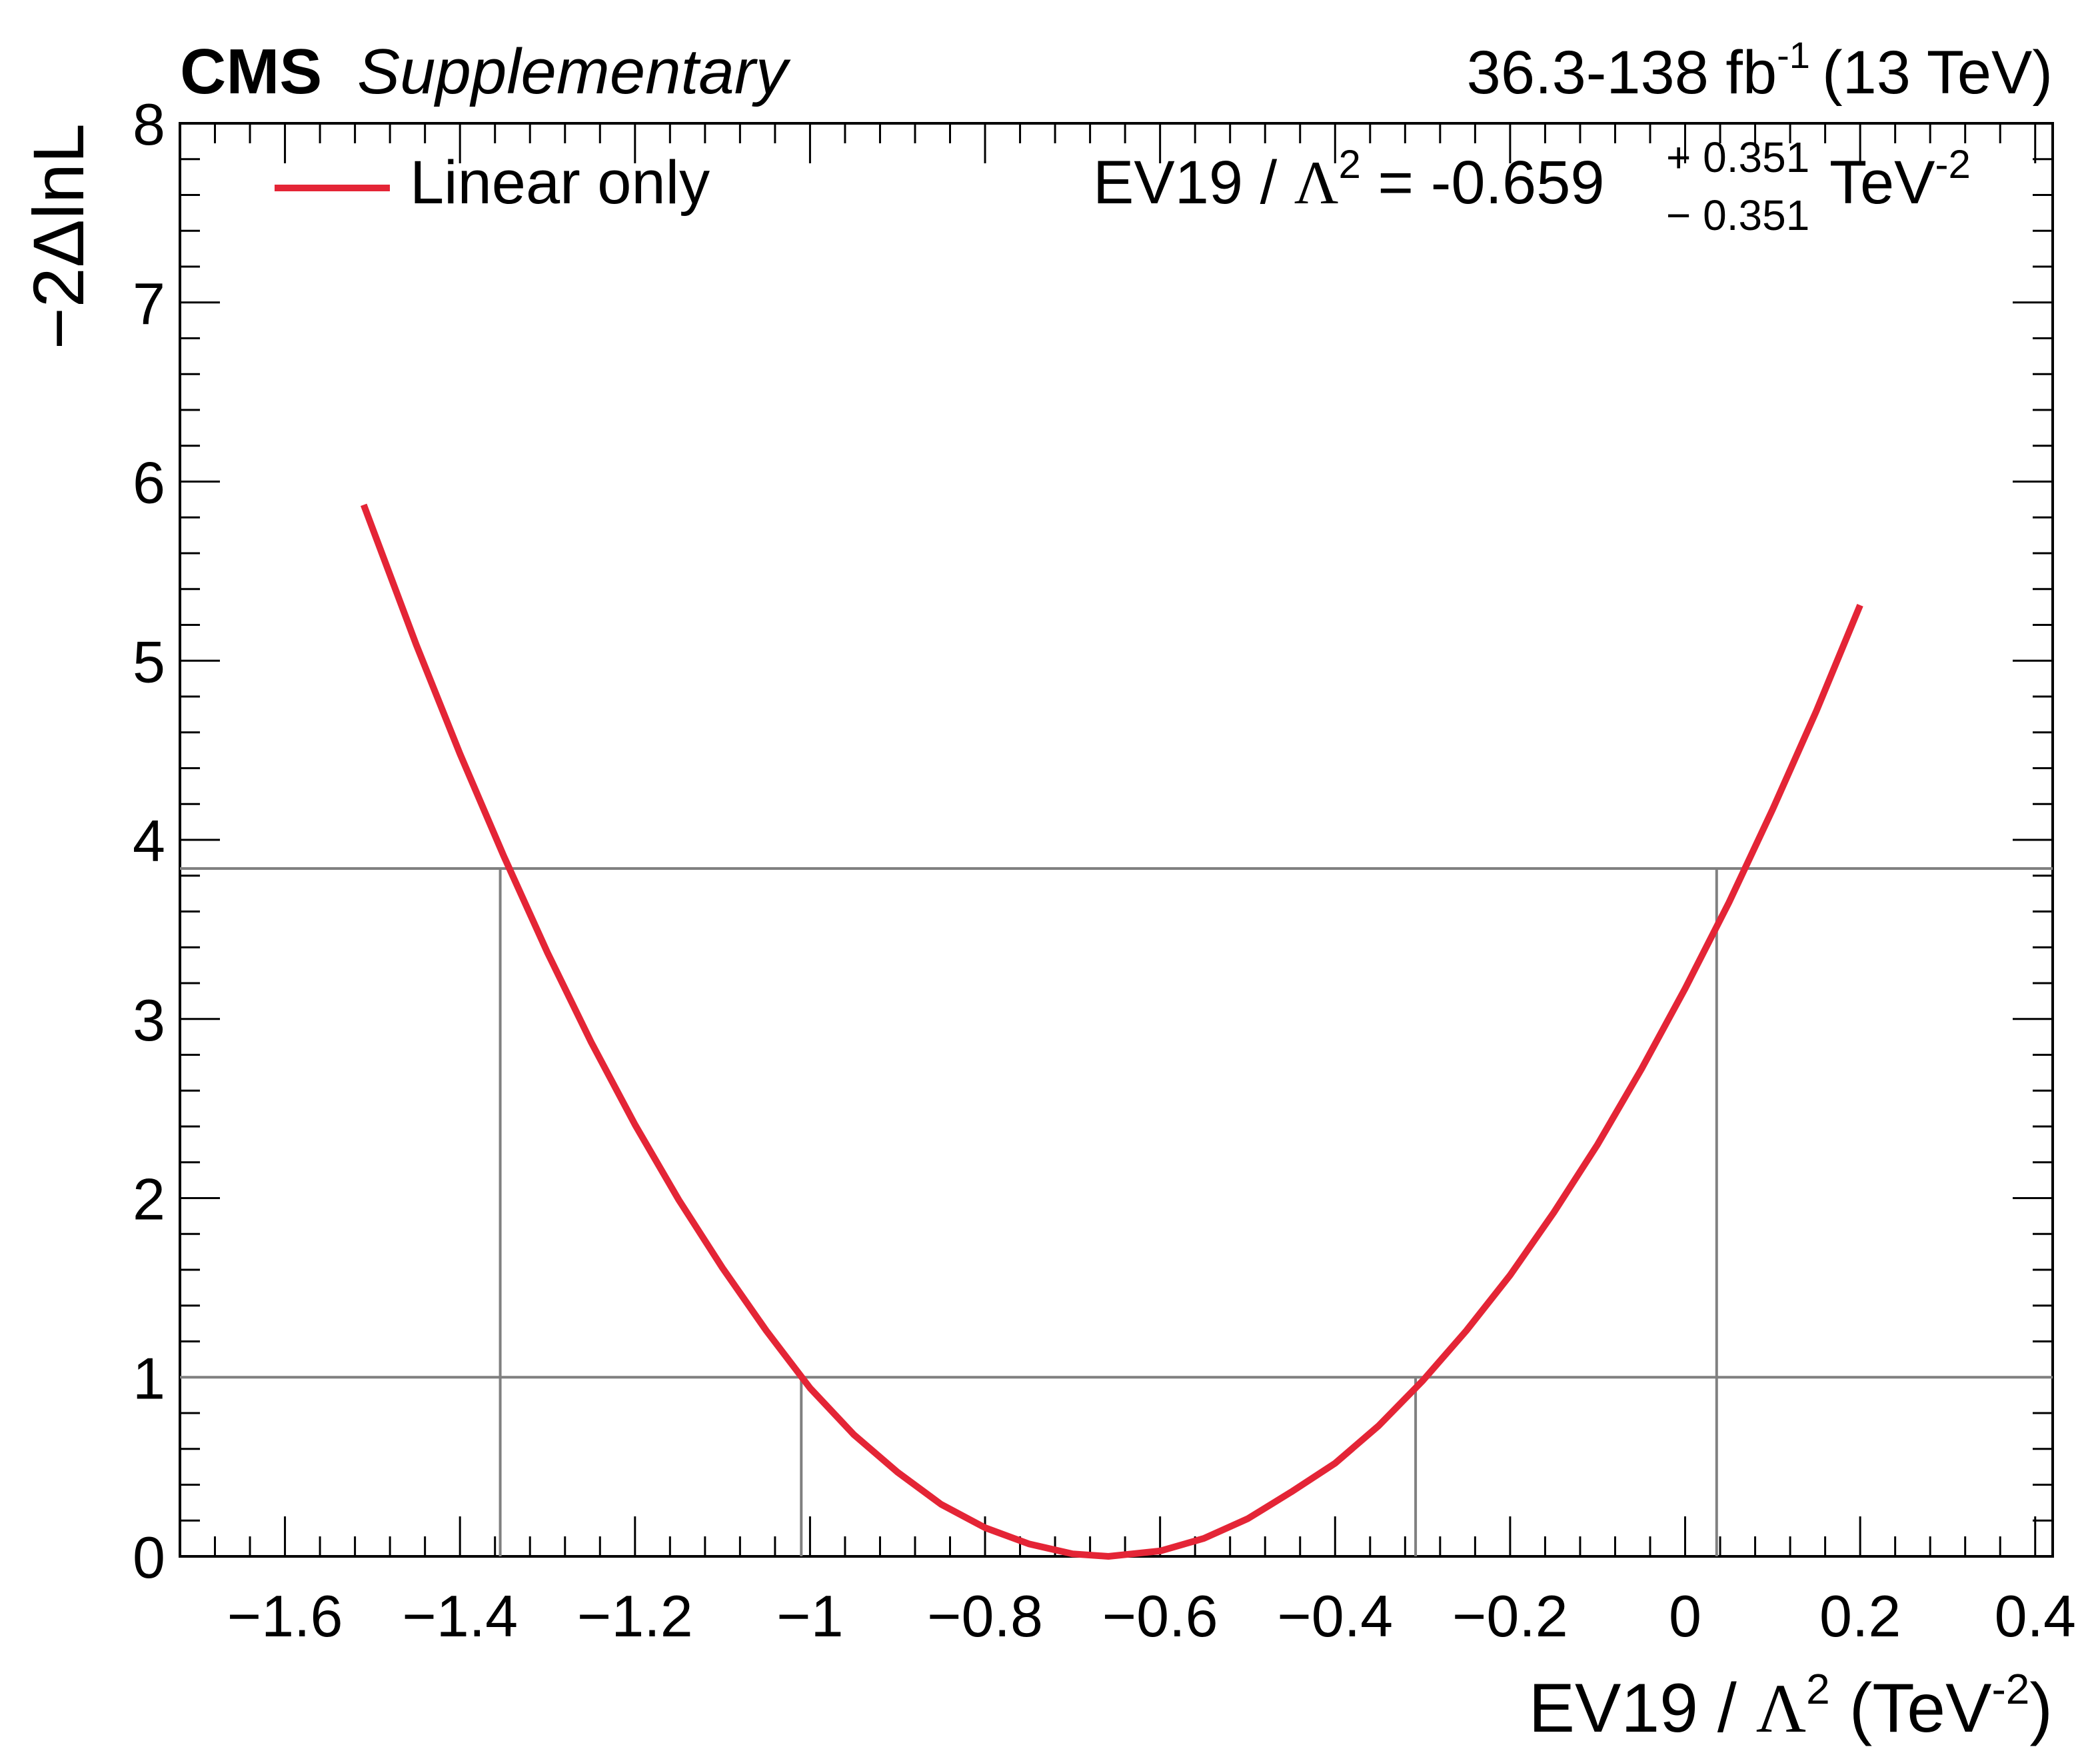 This screenshot has height=1763, width=2100. Describe the element at coordinates (1483, 183) in the screenshot. I see `result-value: = -0.659` at that location.